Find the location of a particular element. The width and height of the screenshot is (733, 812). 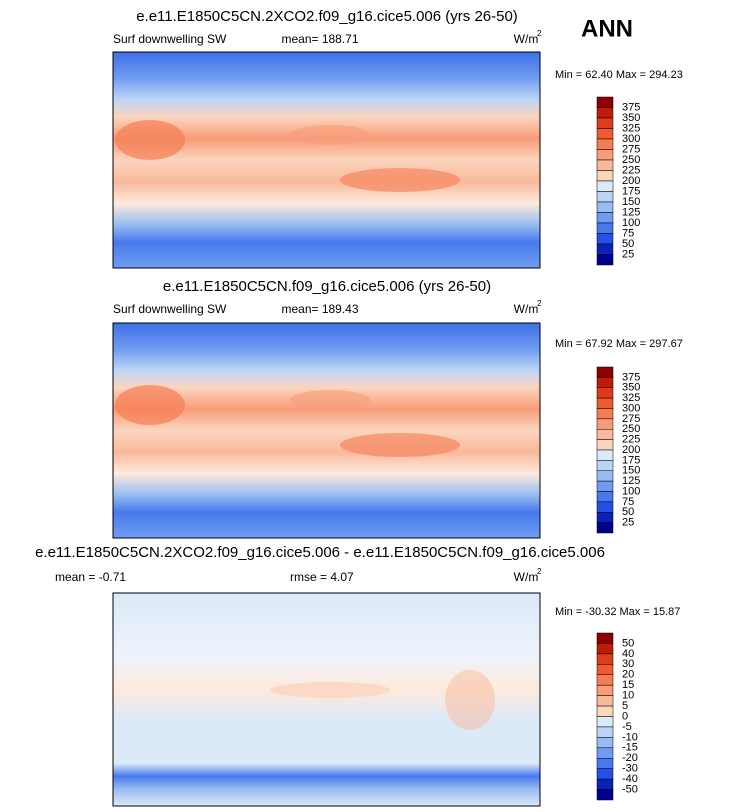

colorbar-label: 30 is located at coordinates (628, 664).